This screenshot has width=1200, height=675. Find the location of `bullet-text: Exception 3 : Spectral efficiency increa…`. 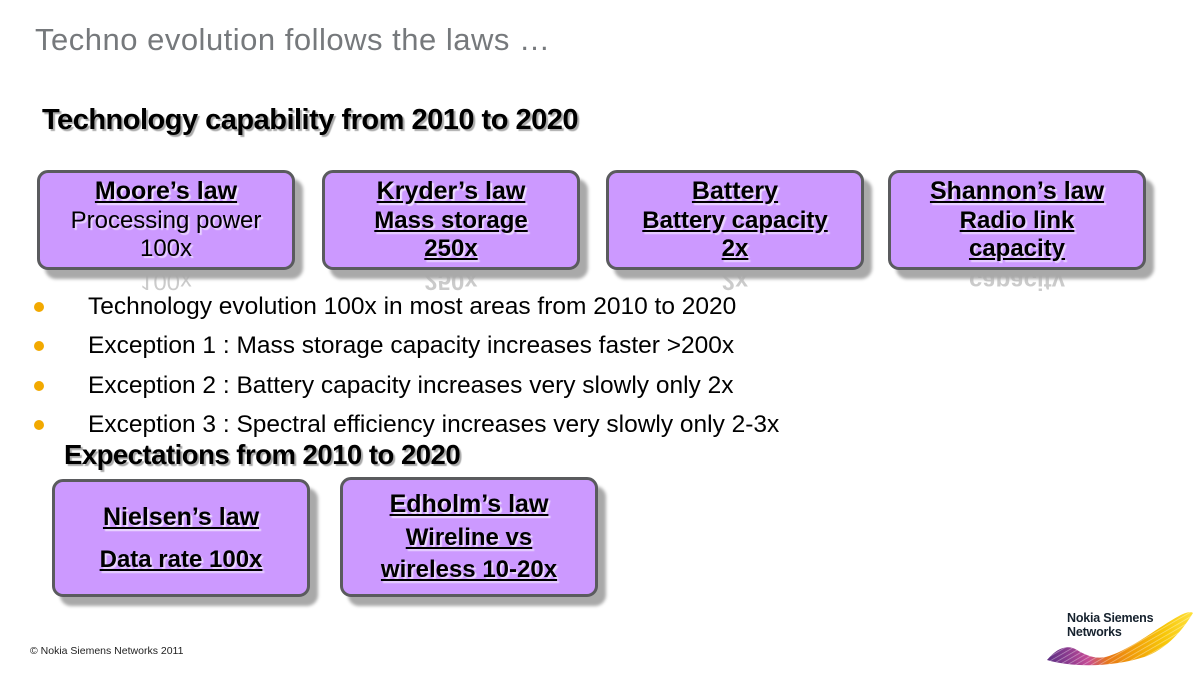

bullet-text: Exception 3 : Spectral efficiency increa… is located at coordinates (434, 425).